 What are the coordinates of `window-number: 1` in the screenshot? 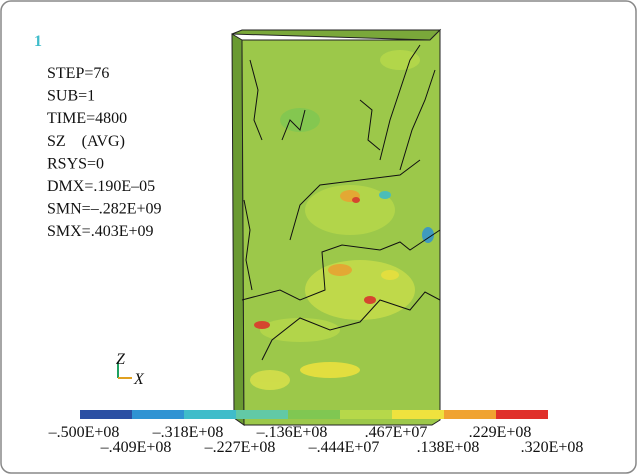 It's located at (38, 41).